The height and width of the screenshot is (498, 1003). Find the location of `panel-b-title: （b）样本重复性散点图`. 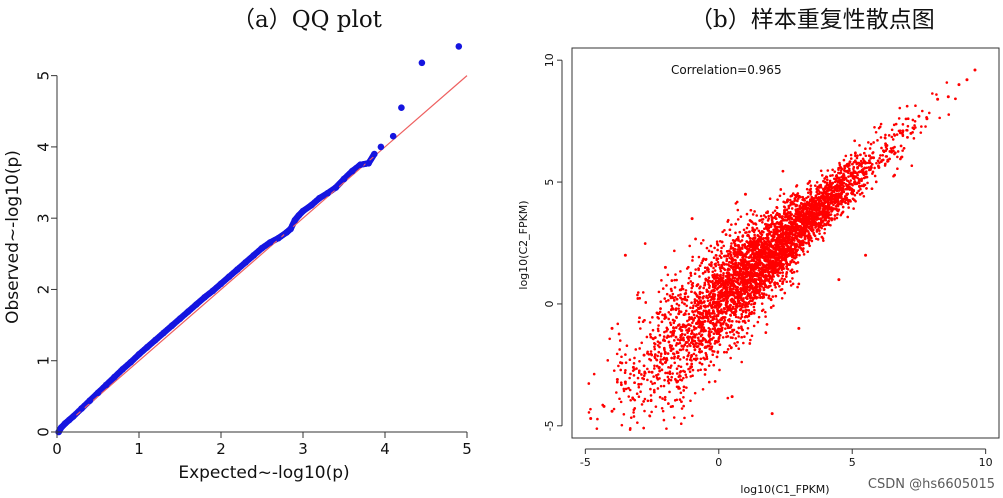

panel-b-title: （b）样本重复性散点图 is located at coordinates (812, 20).